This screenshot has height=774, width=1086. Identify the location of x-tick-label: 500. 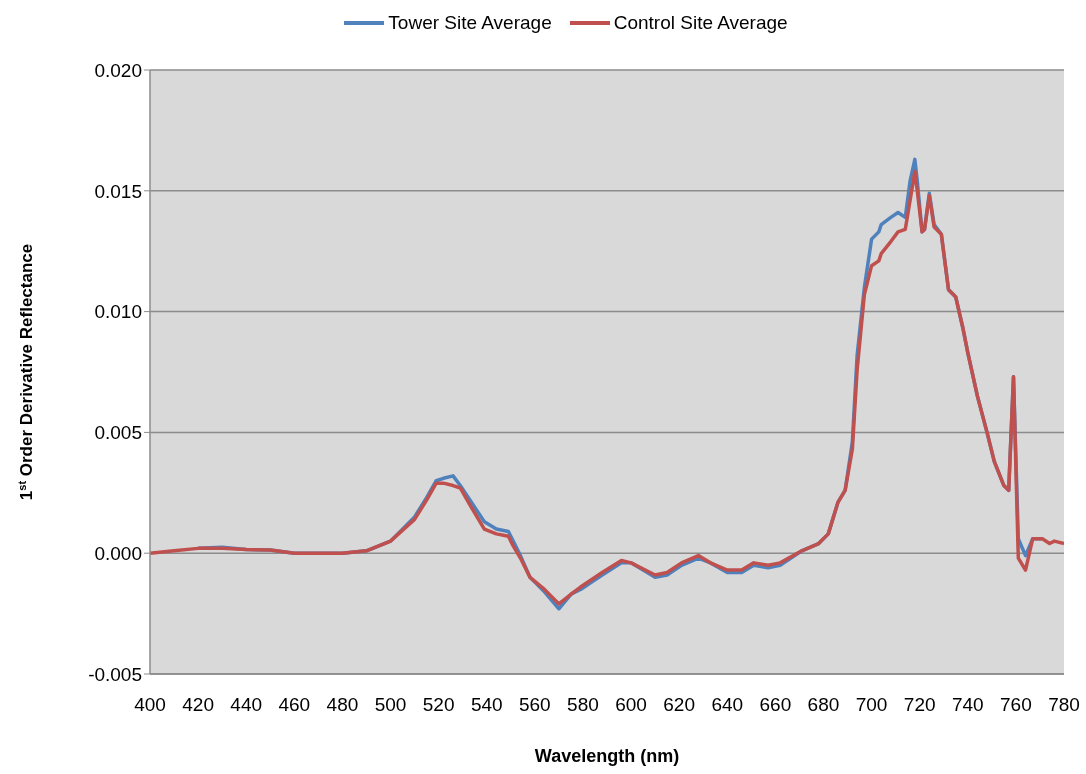
(390, 705).